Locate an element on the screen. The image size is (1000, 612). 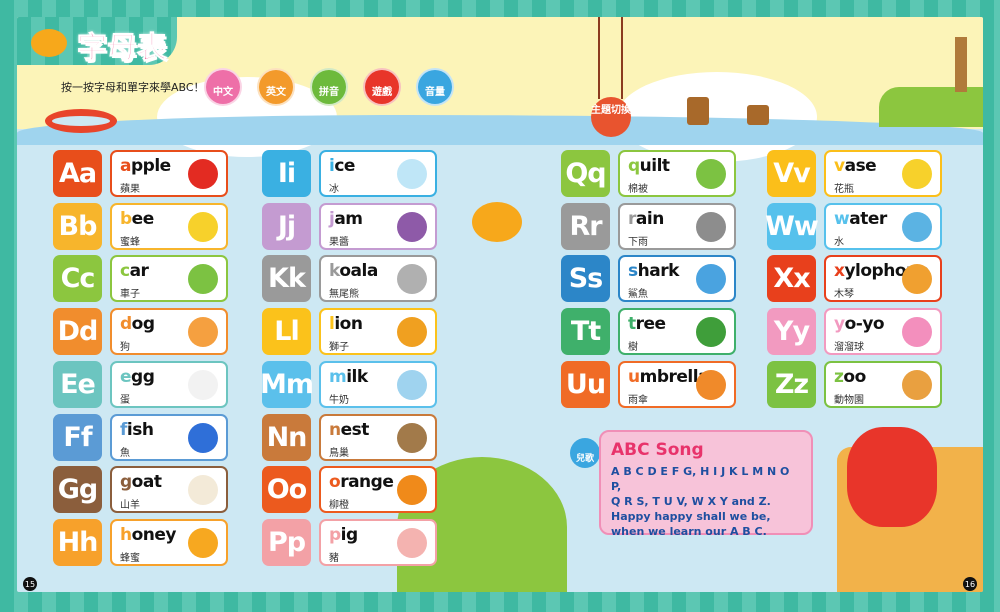
word: lion is located at coordinates (346, 324).